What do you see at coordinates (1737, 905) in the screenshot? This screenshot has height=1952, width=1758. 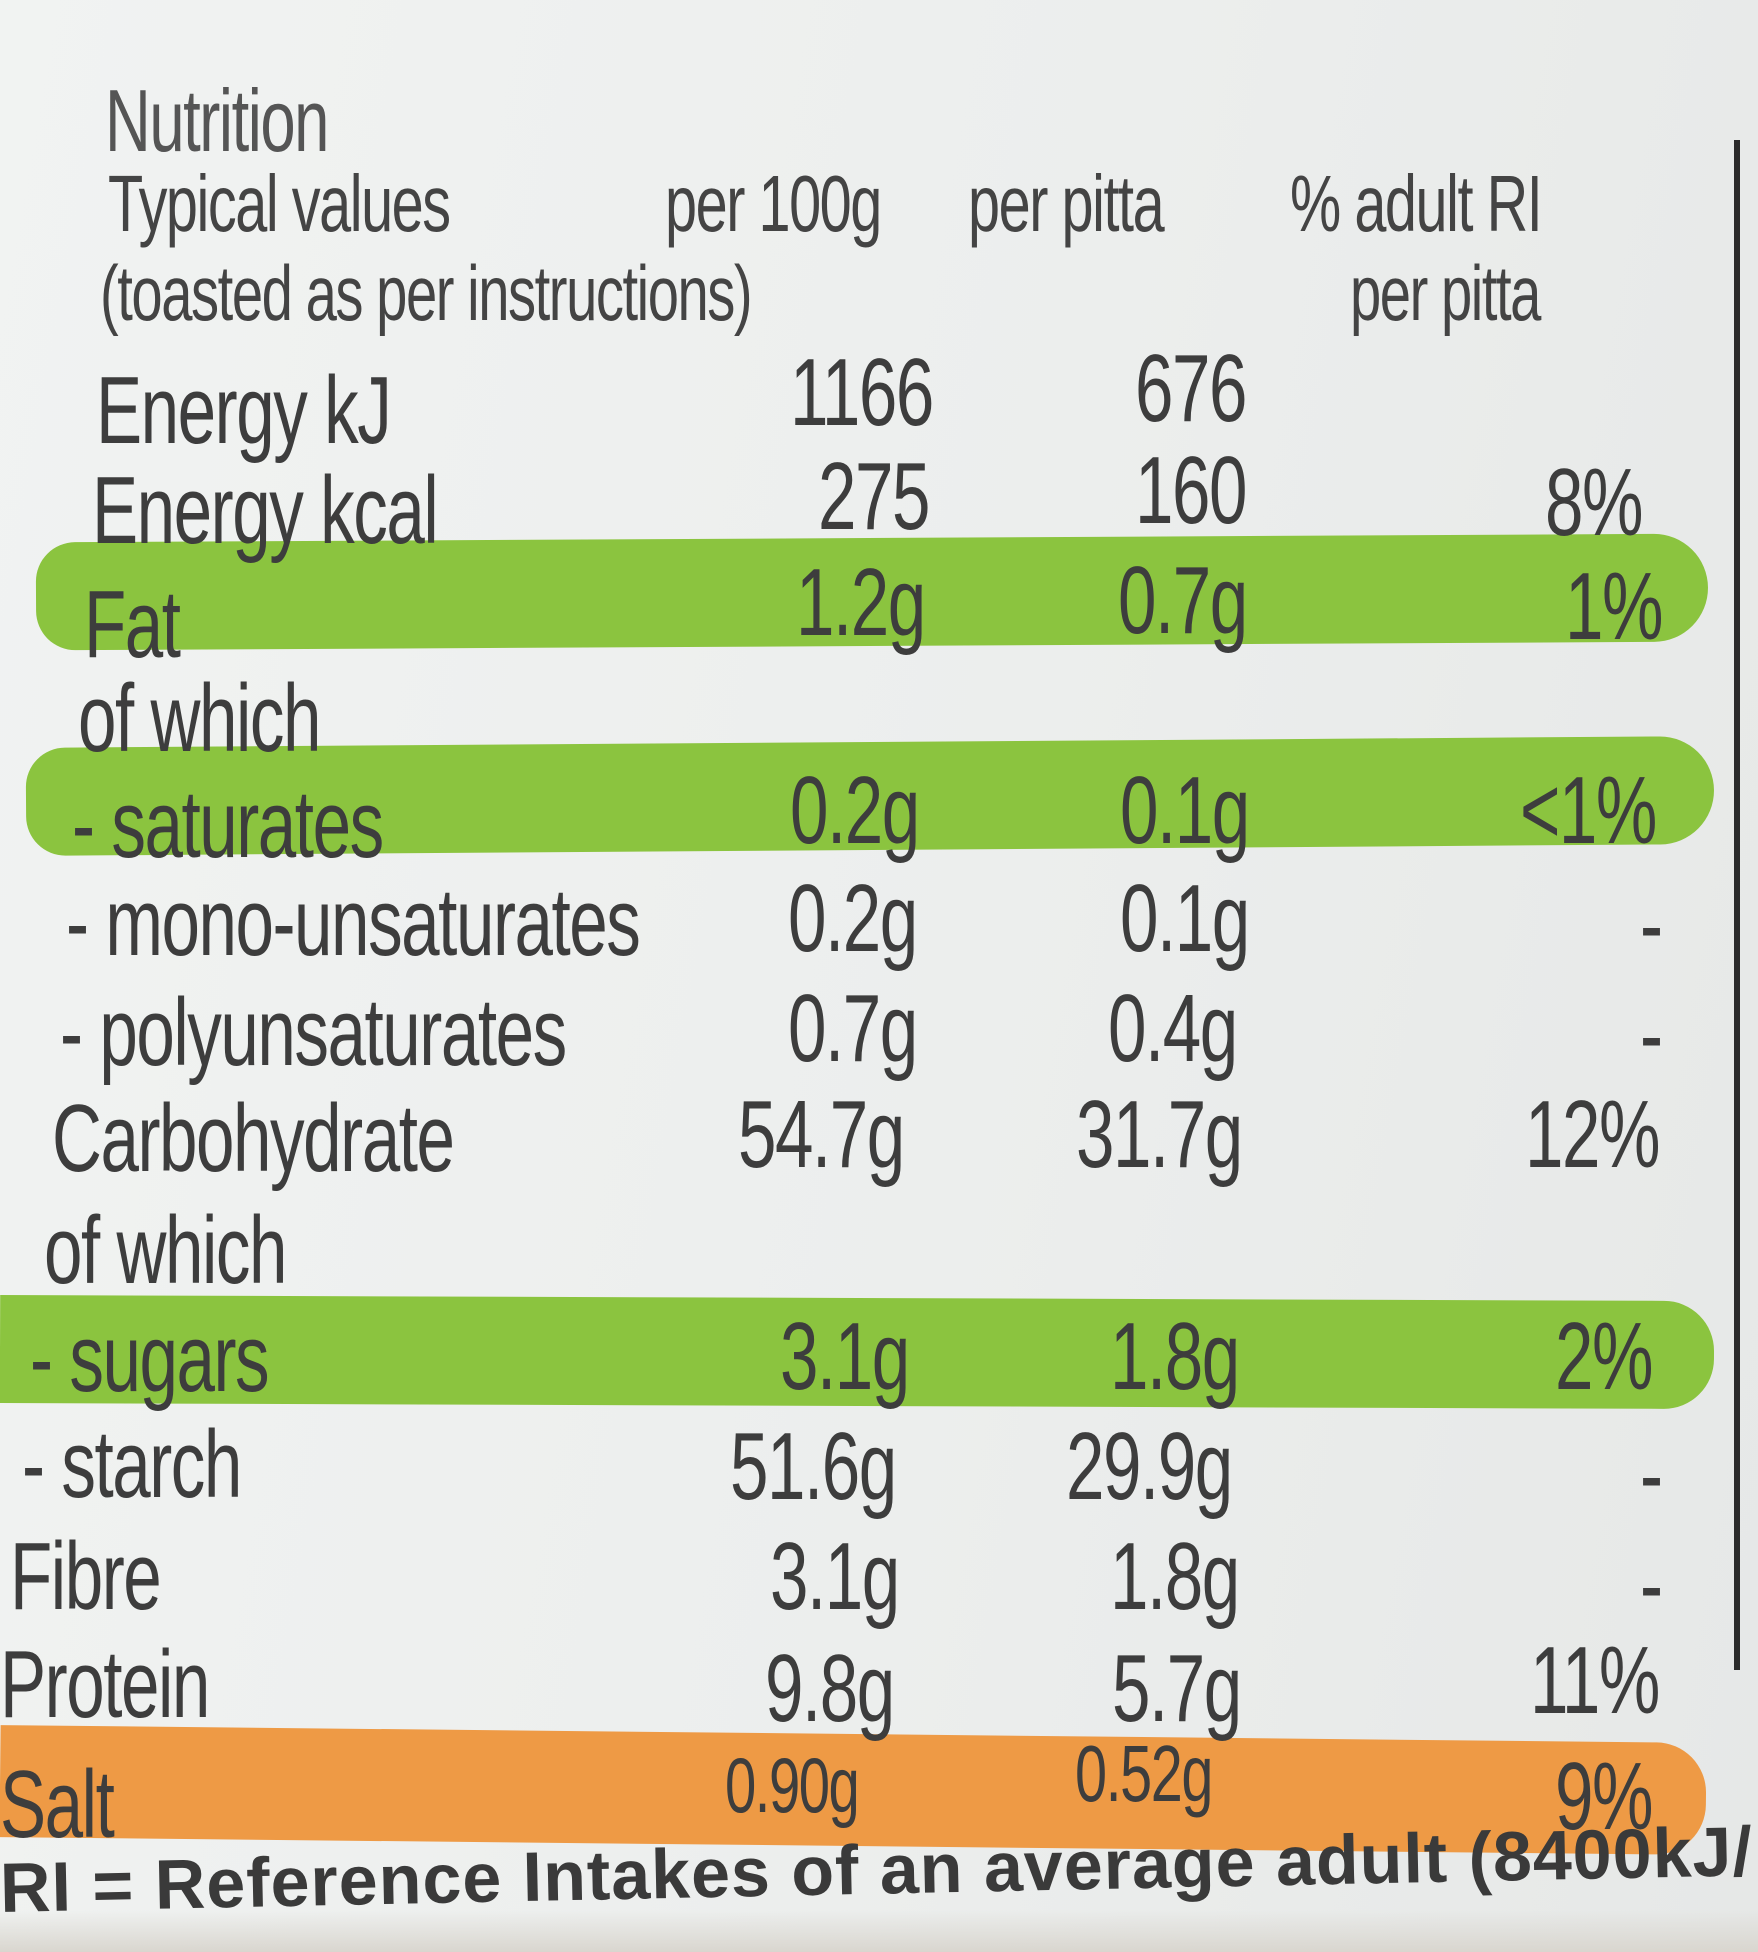 I see `label-border-rule` at bounding box center [1737, 905].